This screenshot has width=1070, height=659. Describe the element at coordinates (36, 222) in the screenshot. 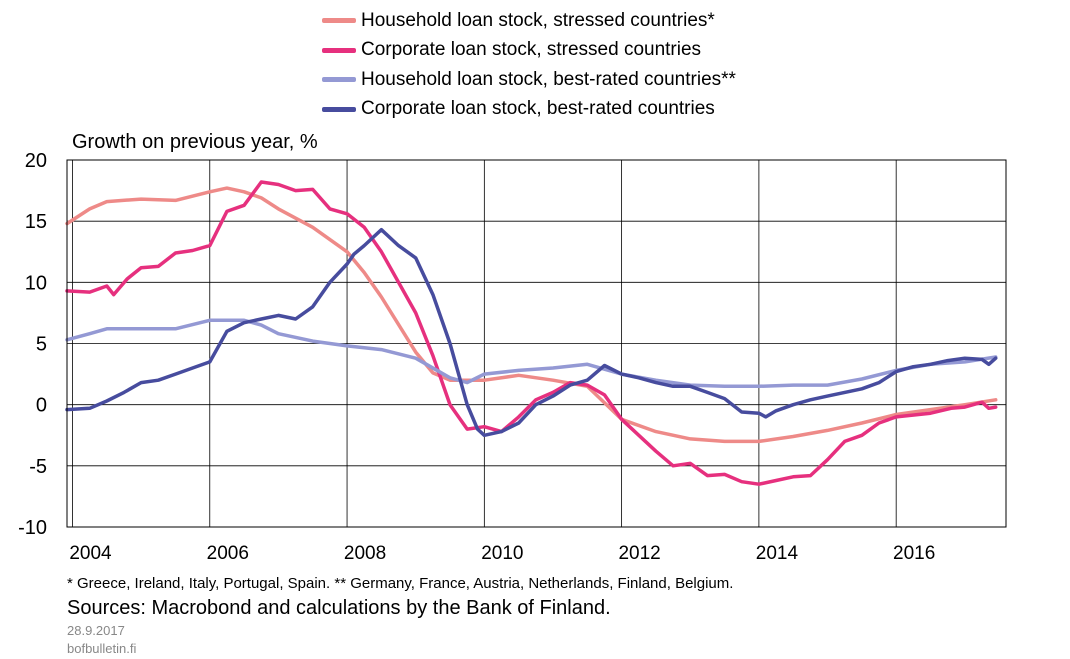

I see `y-tick-label: 15` at that location.